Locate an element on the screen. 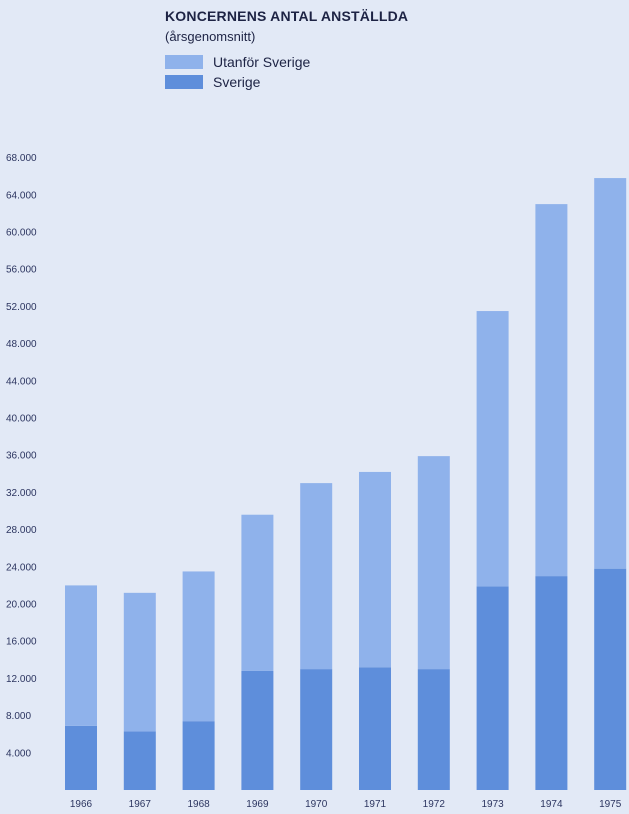 This screenshot has width=629, height=814. bar-sverige-1968 is located at coordinates (198, 755).